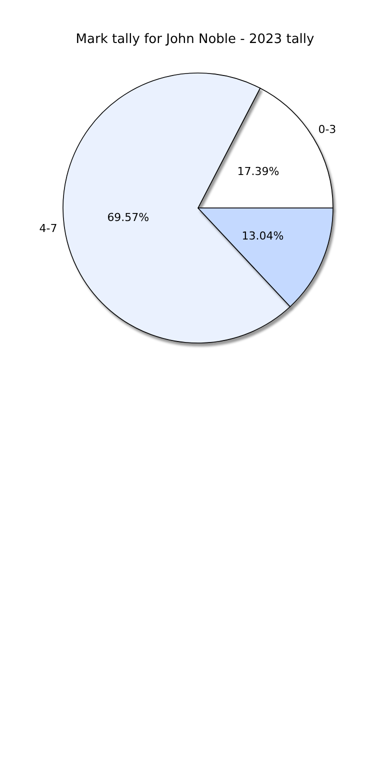 This screenshot has width=390, height=780. What do you see at coordinates (258, 171) in the screenshot?
I see `data-label: 17.39%` at bounding box center [258, 171].